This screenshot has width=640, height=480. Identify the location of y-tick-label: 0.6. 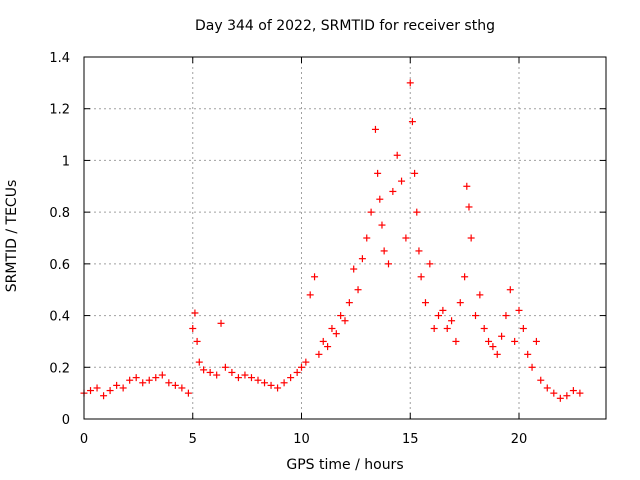
(59, 265).